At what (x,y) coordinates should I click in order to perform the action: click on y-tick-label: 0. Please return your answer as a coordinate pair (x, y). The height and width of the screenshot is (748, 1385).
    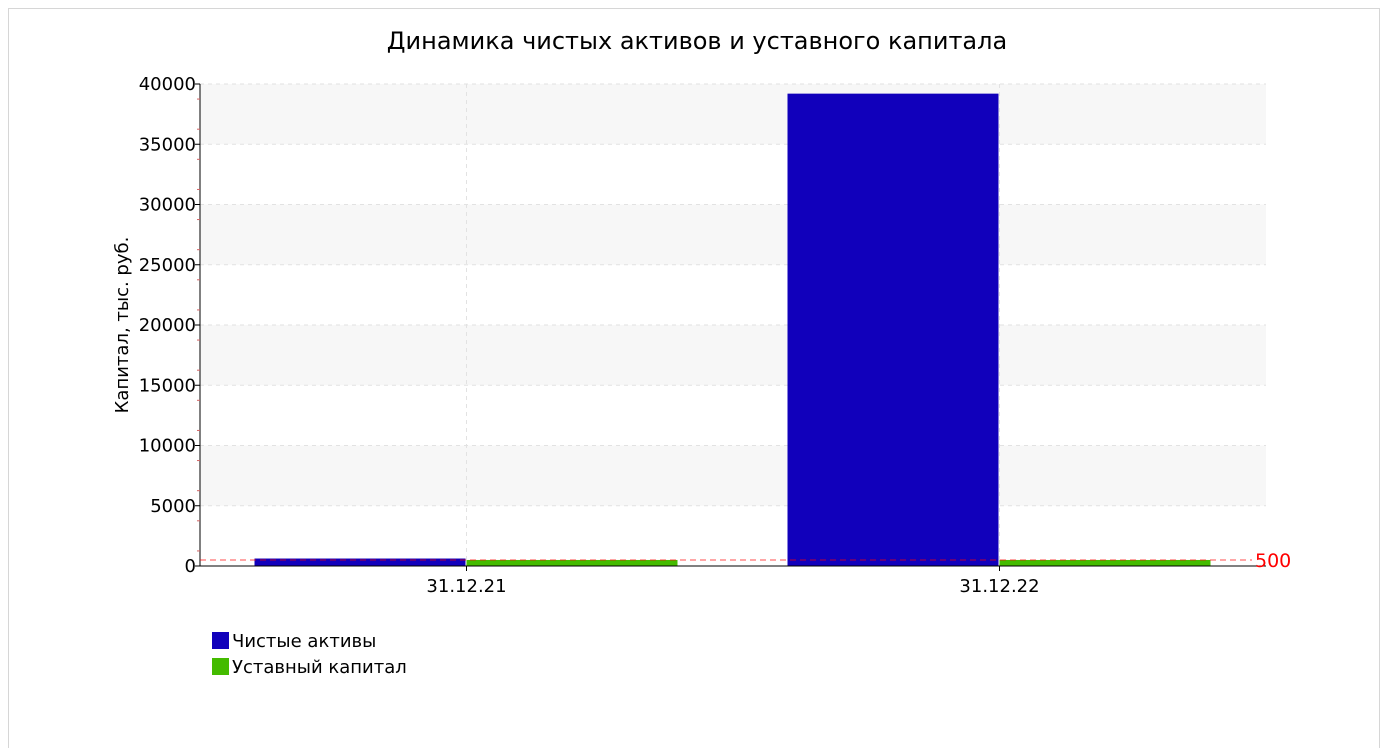
    Looking at the image, I should click on (190, 566).